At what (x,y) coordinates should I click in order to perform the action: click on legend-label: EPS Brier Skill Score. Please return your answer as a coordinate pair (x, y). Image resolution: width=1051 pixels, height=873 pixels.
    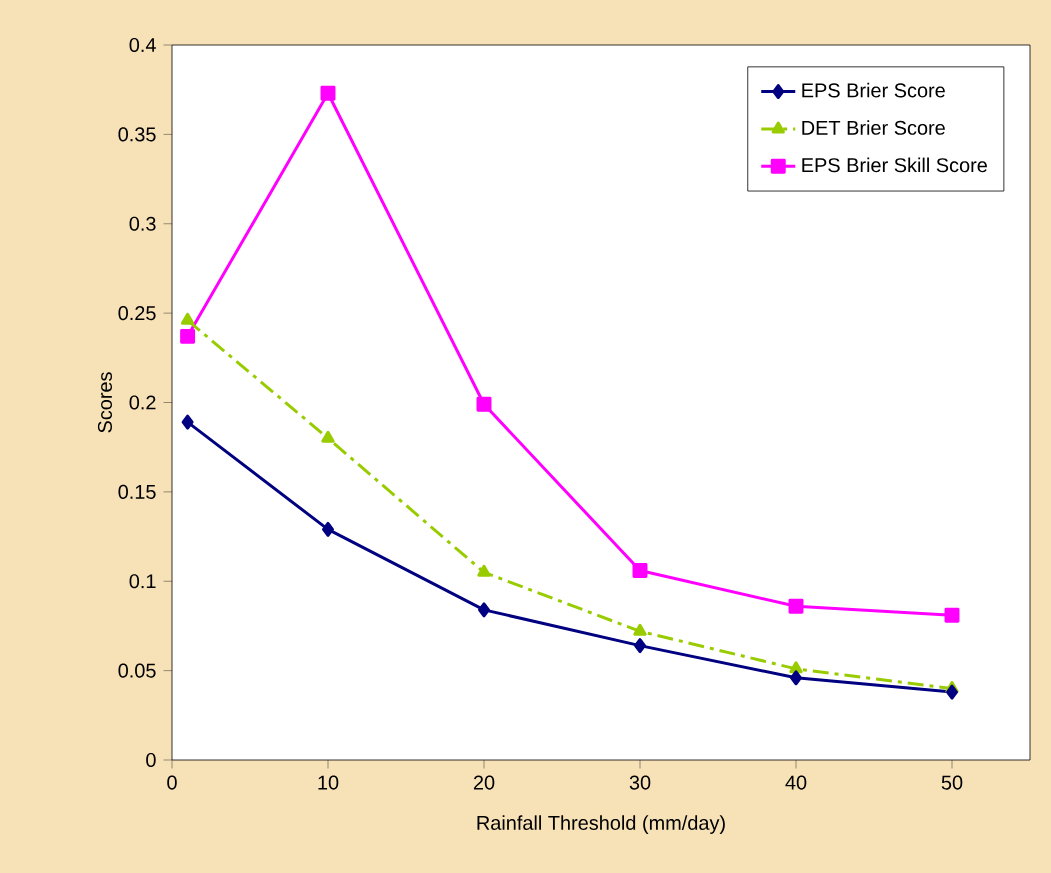
    Looking at the image, I should click on (894, 165).